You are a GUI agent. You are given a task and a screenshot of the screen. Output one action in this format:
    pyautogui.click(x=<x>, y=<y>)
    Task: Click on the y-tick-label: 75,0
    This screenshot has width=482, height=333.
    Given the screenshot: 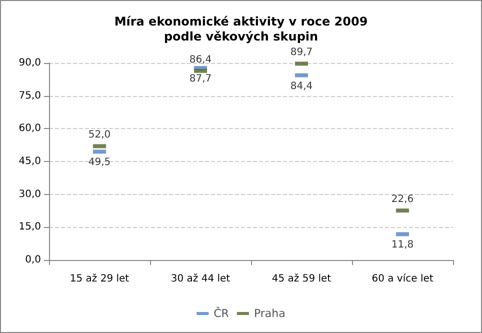 What is the action you would take?
    pyautogui.click(x=29, y=96)
    